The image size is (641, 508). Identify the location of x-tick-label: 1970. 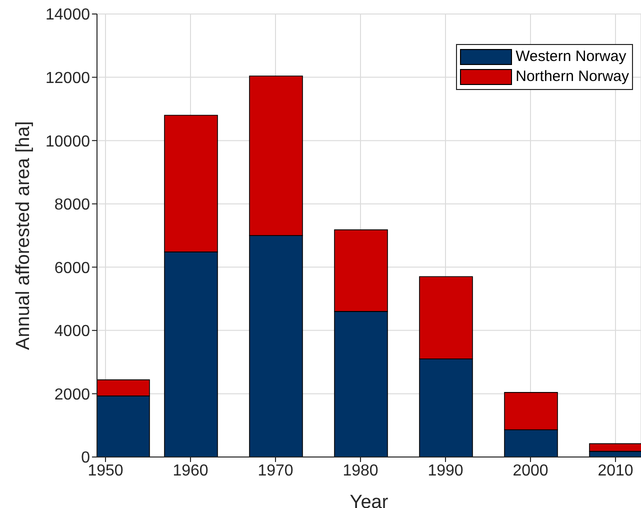
(276, 471).